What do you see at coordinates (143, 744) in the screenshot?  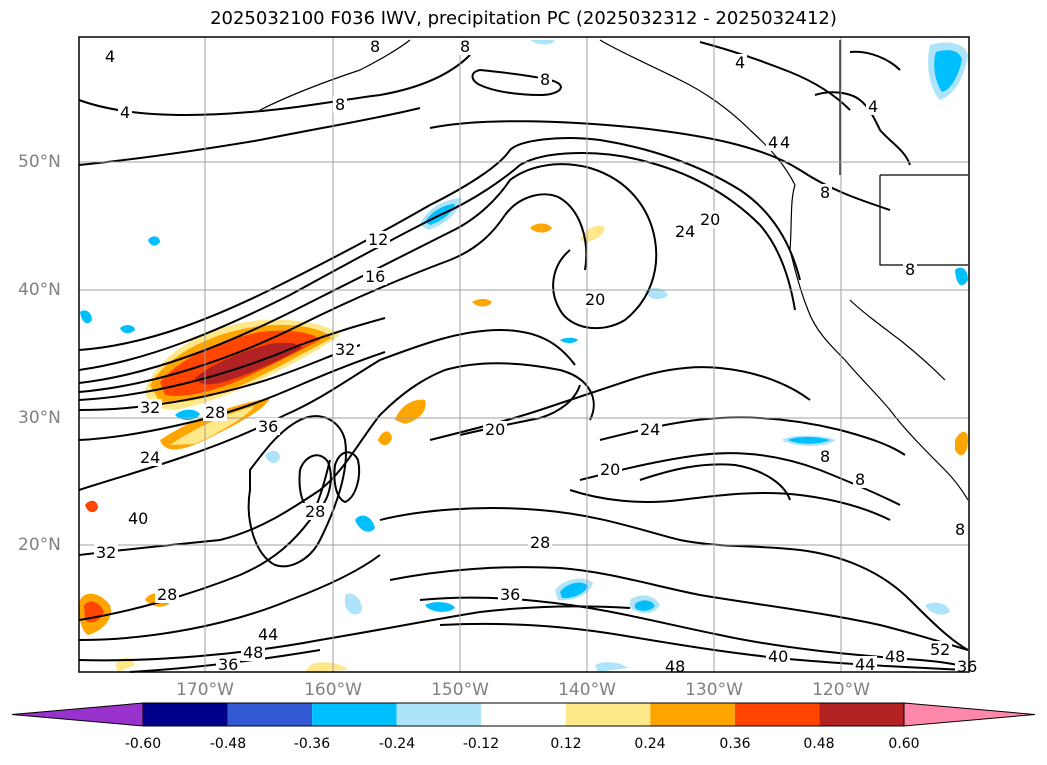 I see `colorbar-tick: -0.60` at bounding box center [143, 744].